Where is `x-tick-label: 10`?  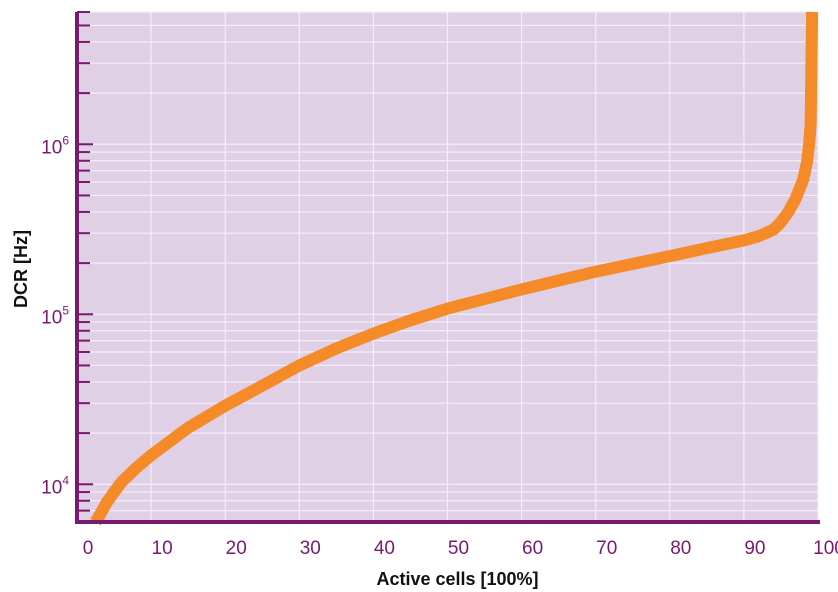
x-tick-label: 10 is located at coordinates (162, 548).